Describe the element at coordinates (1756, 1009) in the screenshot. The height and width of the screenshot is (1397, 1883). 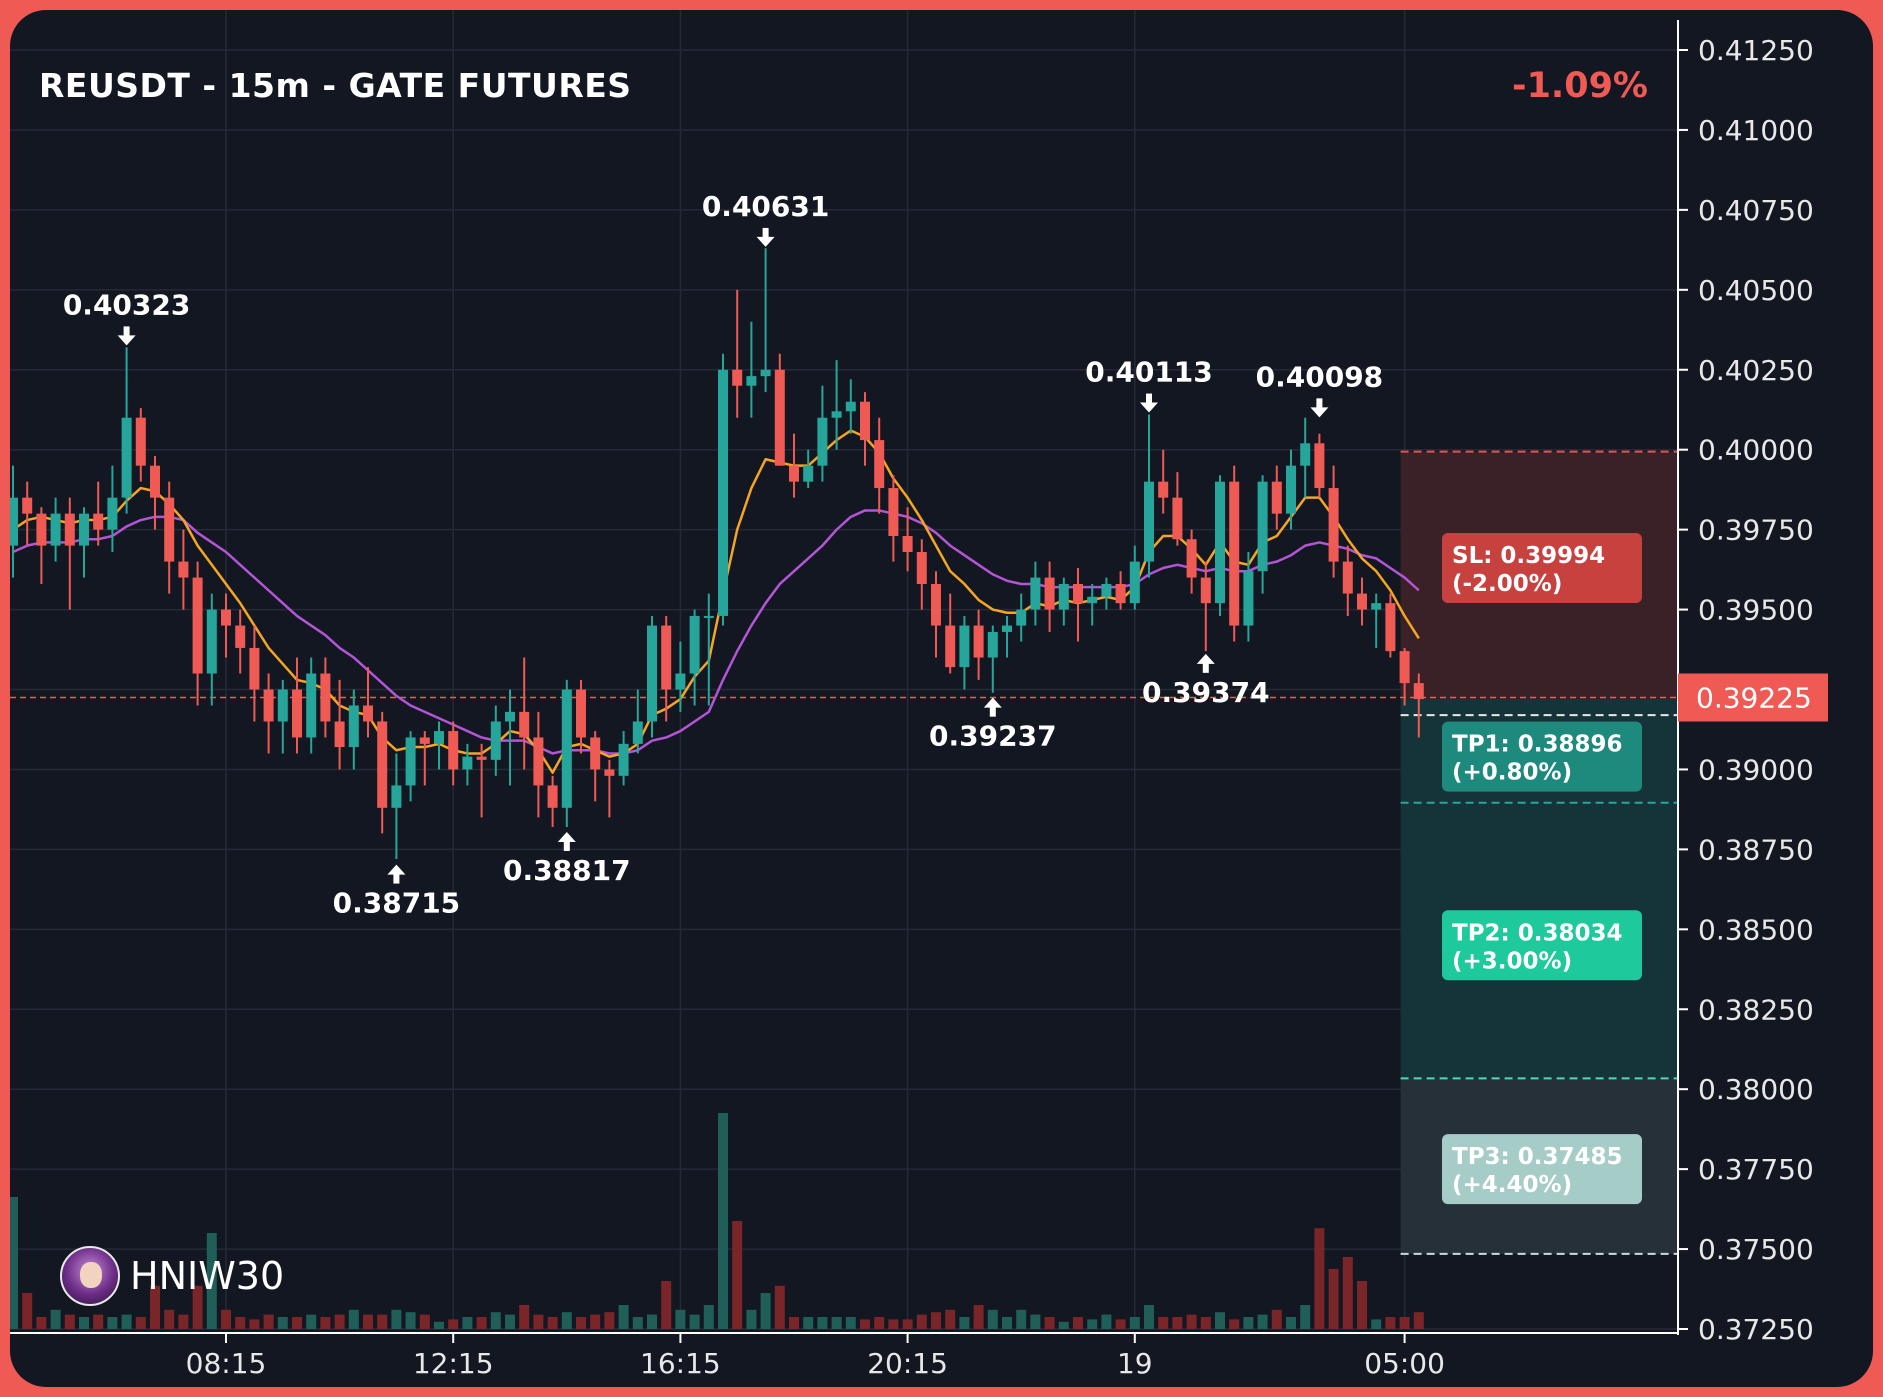
I see `y-tick-label: 0.38250` at that location.